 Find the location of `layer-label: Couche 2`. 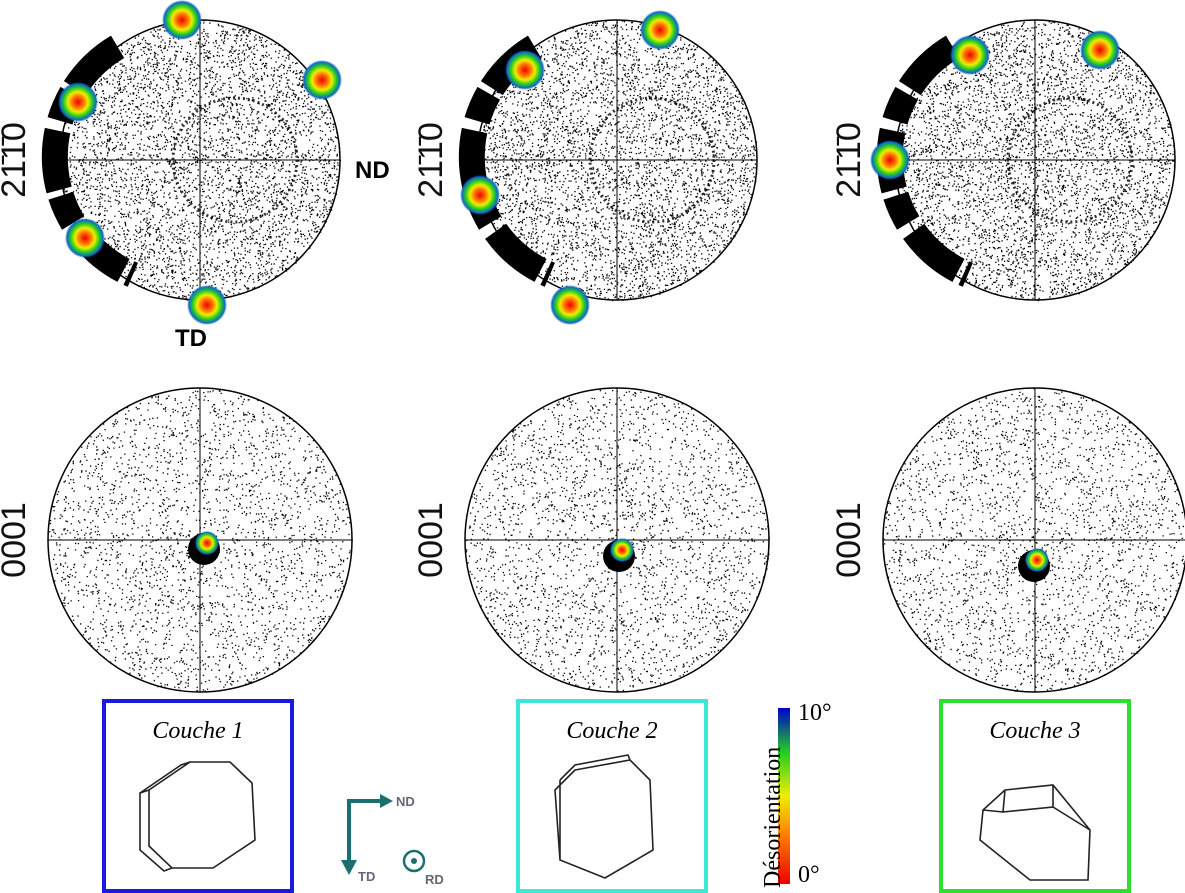

layer-label: Couche 2 is located at coordinates (611, 731).